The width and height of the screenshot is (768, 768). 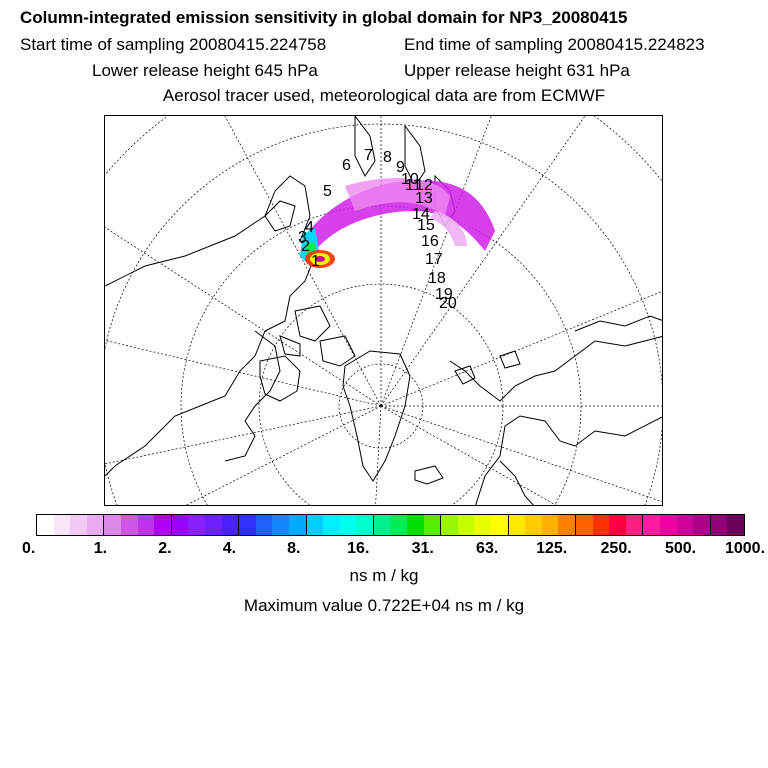 I want to click on trajectory-label-15: 15, so click(x=426, y=225).